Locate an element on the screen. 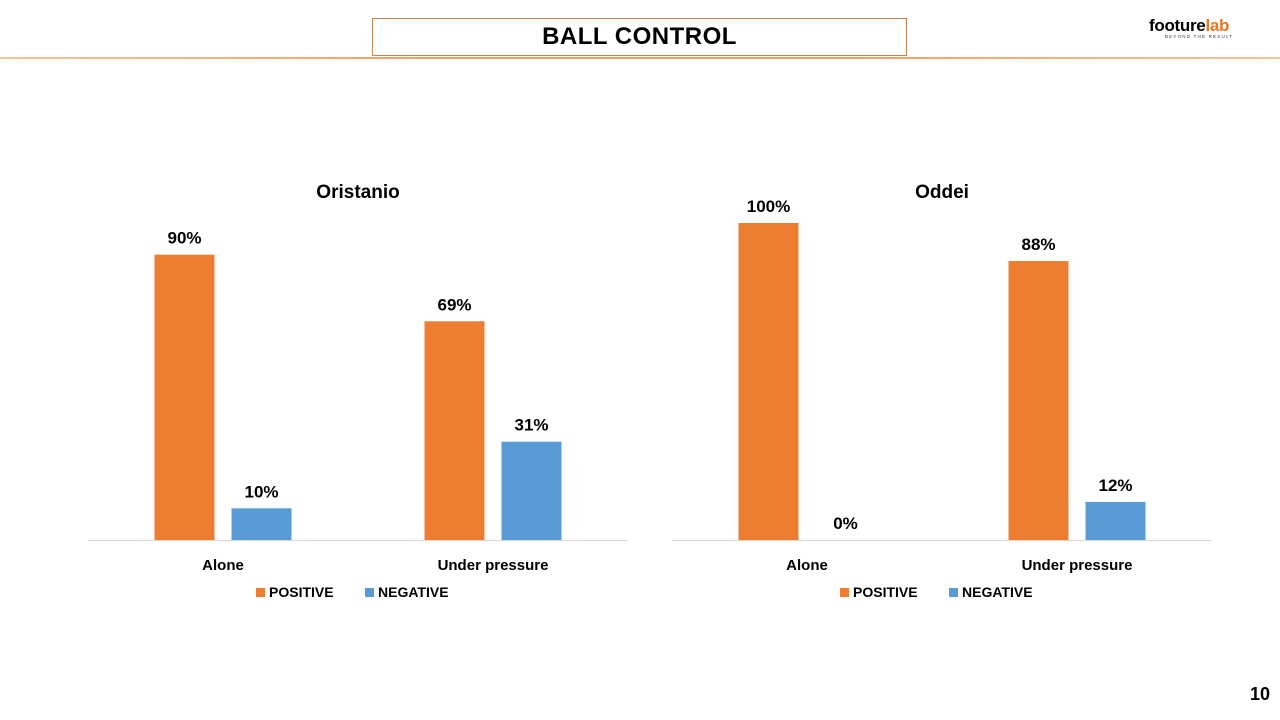 The image size is (1280, 720). page-title: BALL CONTROL is located at coordinates (639, 37).